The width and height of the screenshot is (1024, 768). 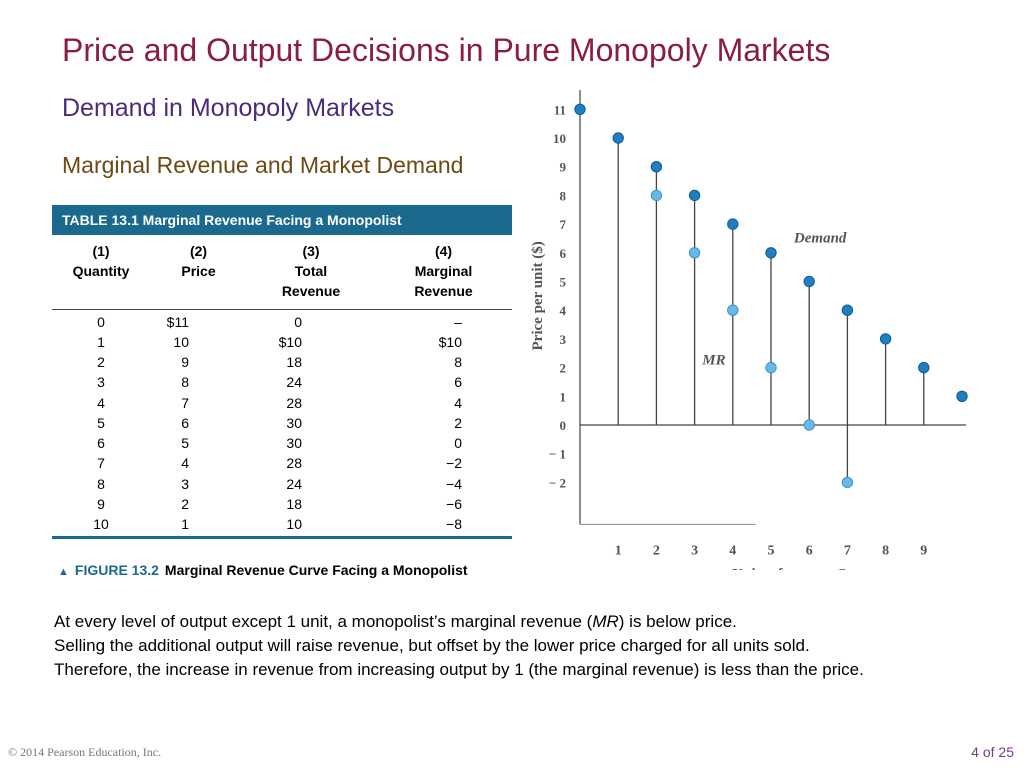 What do you see at coordinates (198, 272) in the screenshot?
I see `column-header-price: (2) Price` at bounding box center [198, 272].